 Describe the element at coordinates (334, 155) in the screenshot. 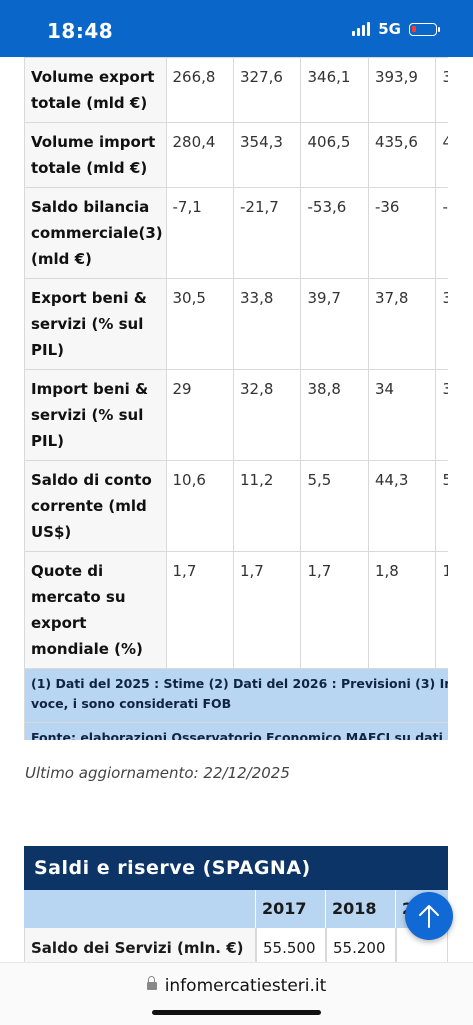

I see `table-cell: 406,5` at that location.